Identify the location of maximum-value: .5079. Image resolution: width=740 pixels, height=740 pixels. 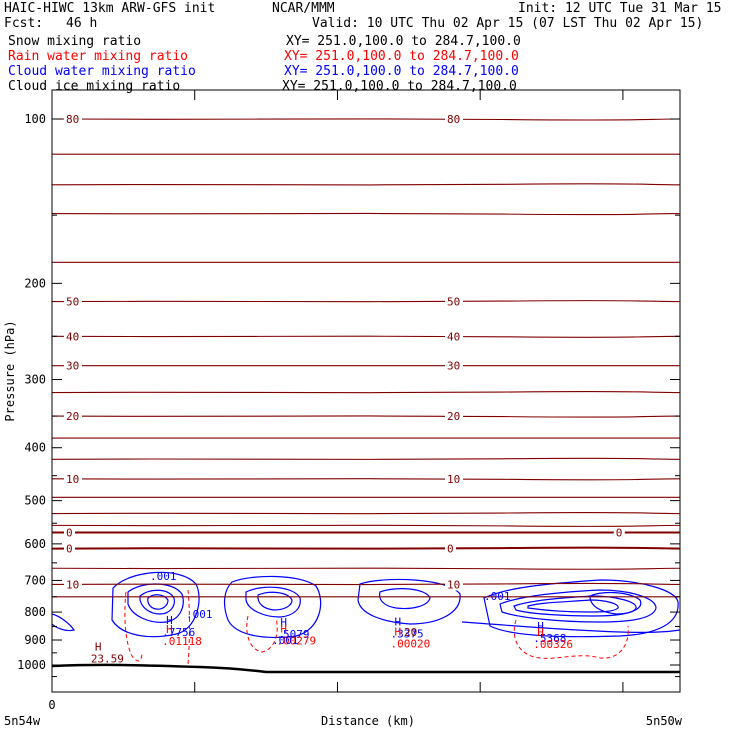
(292, 634).